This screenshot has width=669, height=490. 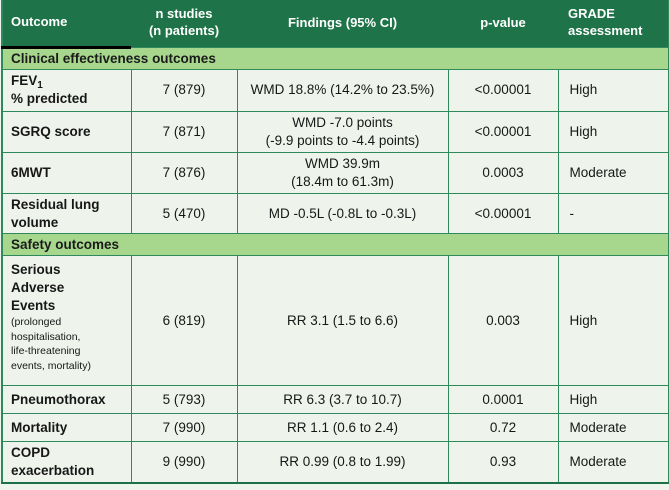 What do you see at coordinates (66, 24) in the screenshot?
I see `column-header-outcome: Outcome` at bounding box center [66, 24].